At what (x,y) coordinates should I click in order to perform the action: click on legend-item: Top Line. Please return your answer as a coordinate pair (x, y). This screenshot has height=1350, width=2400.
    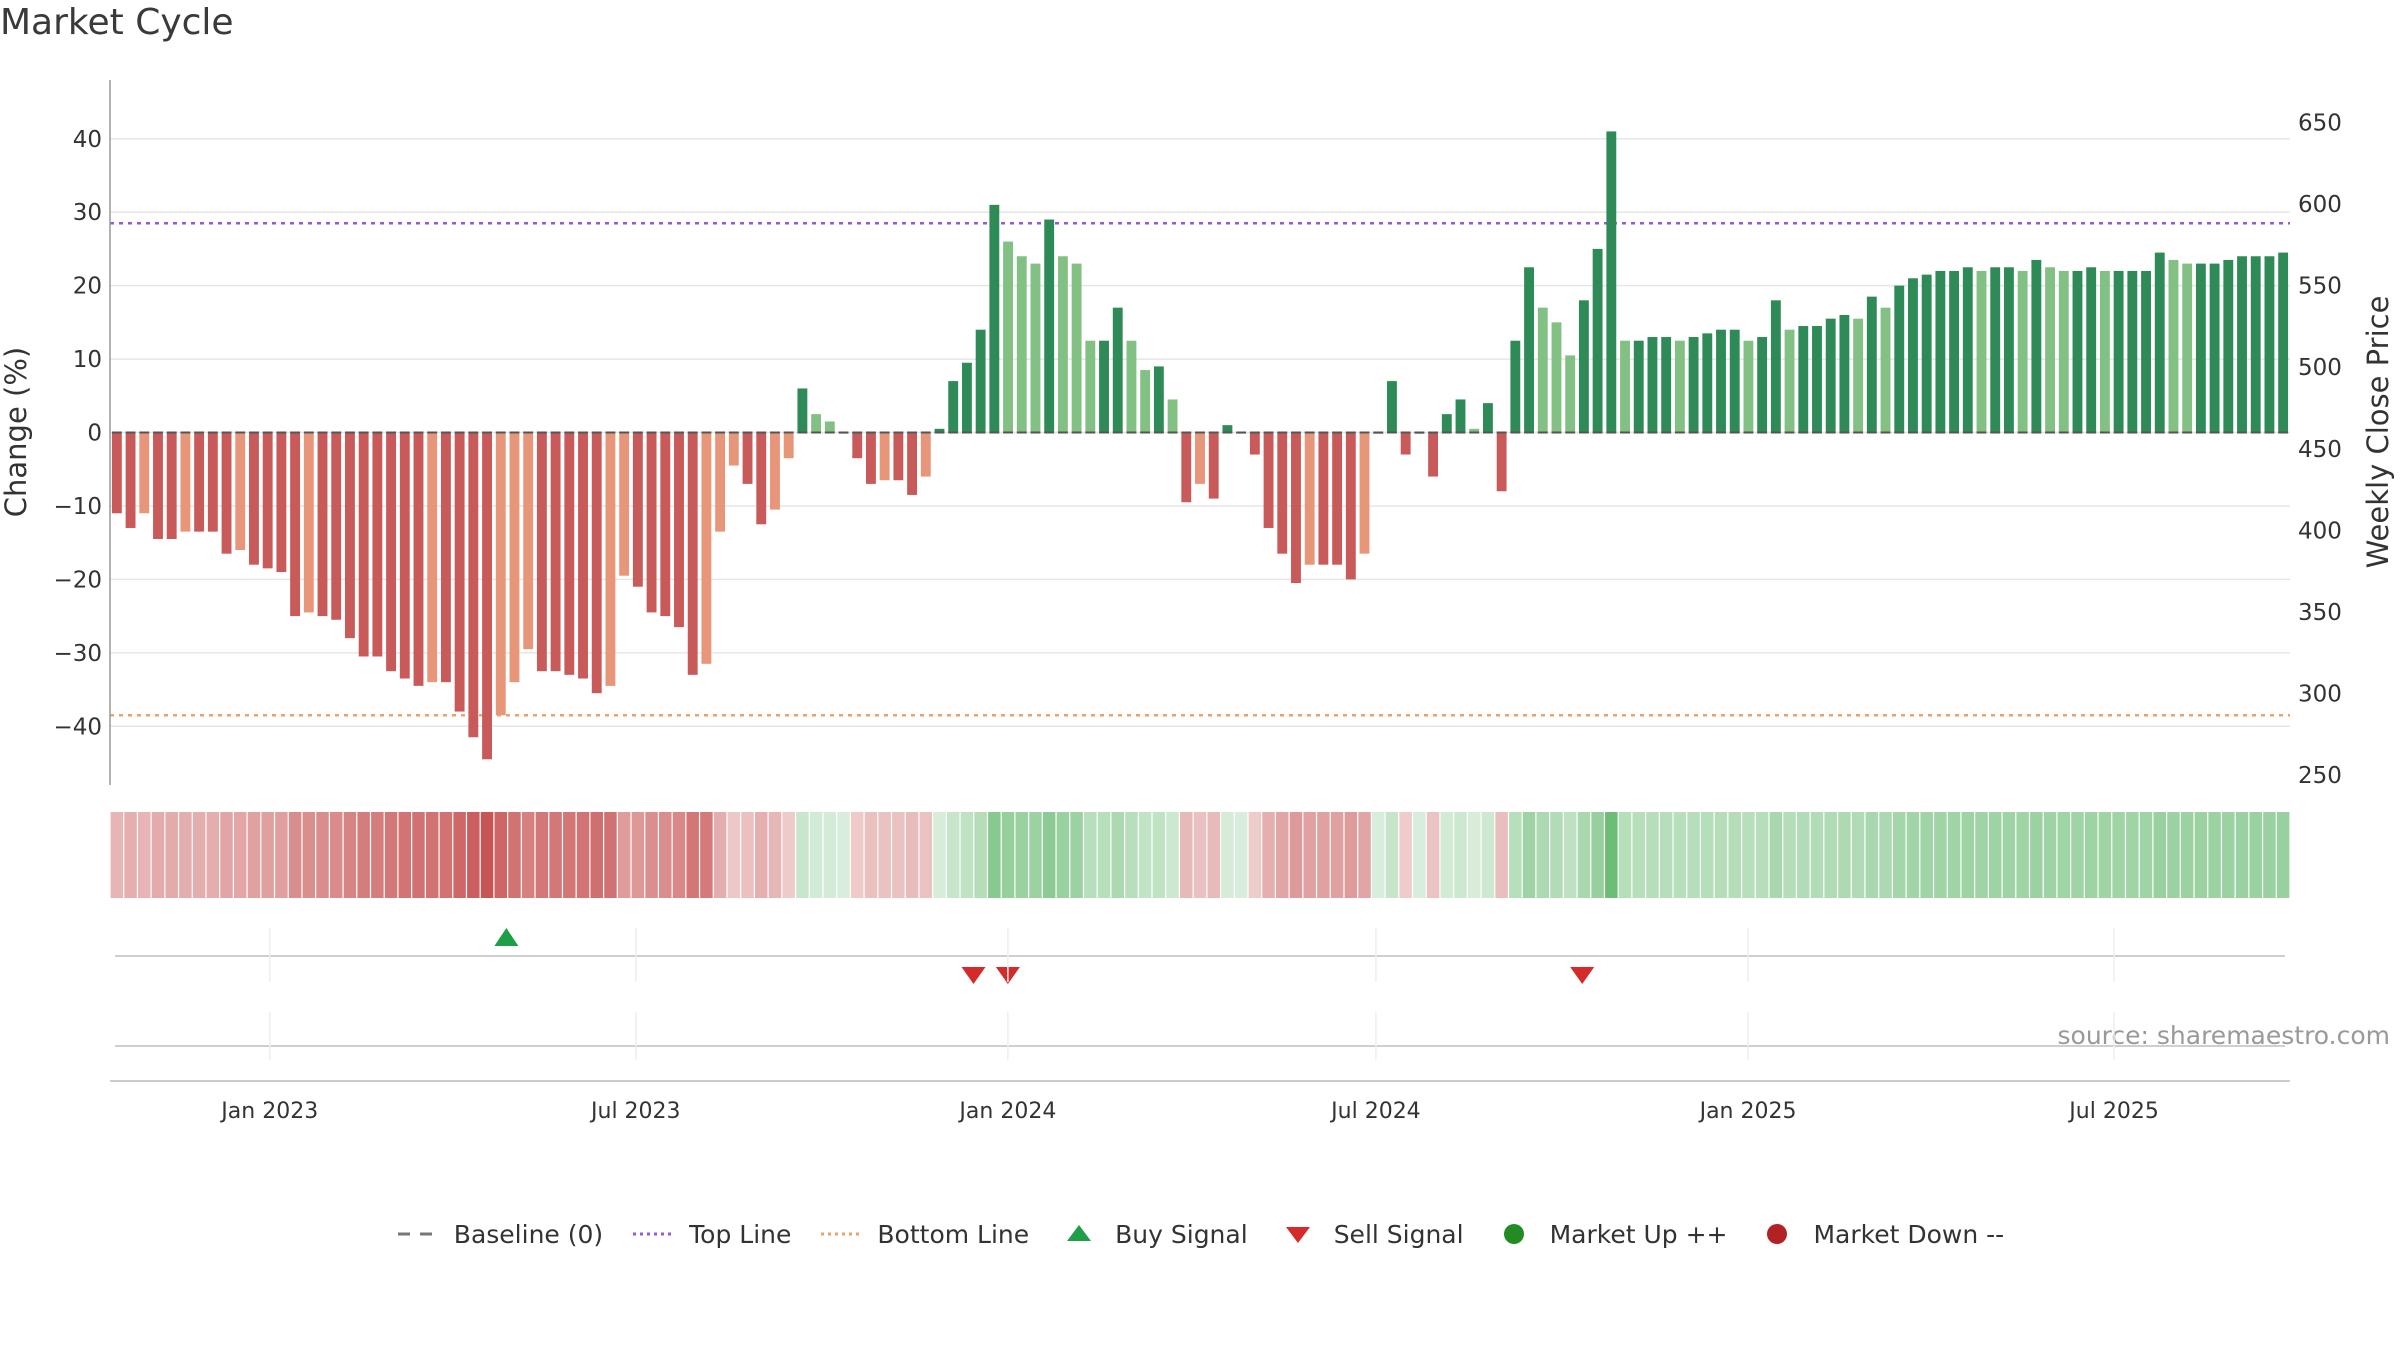
    Looking at the image, I should click on (711, 1234).